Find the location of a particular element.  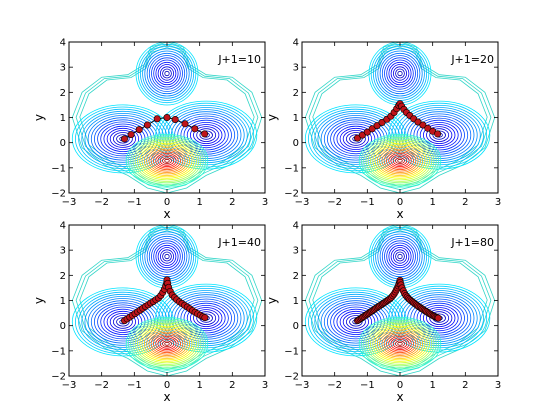

iteration-annotation: J+1=10 is located at coordinates (239, 59).